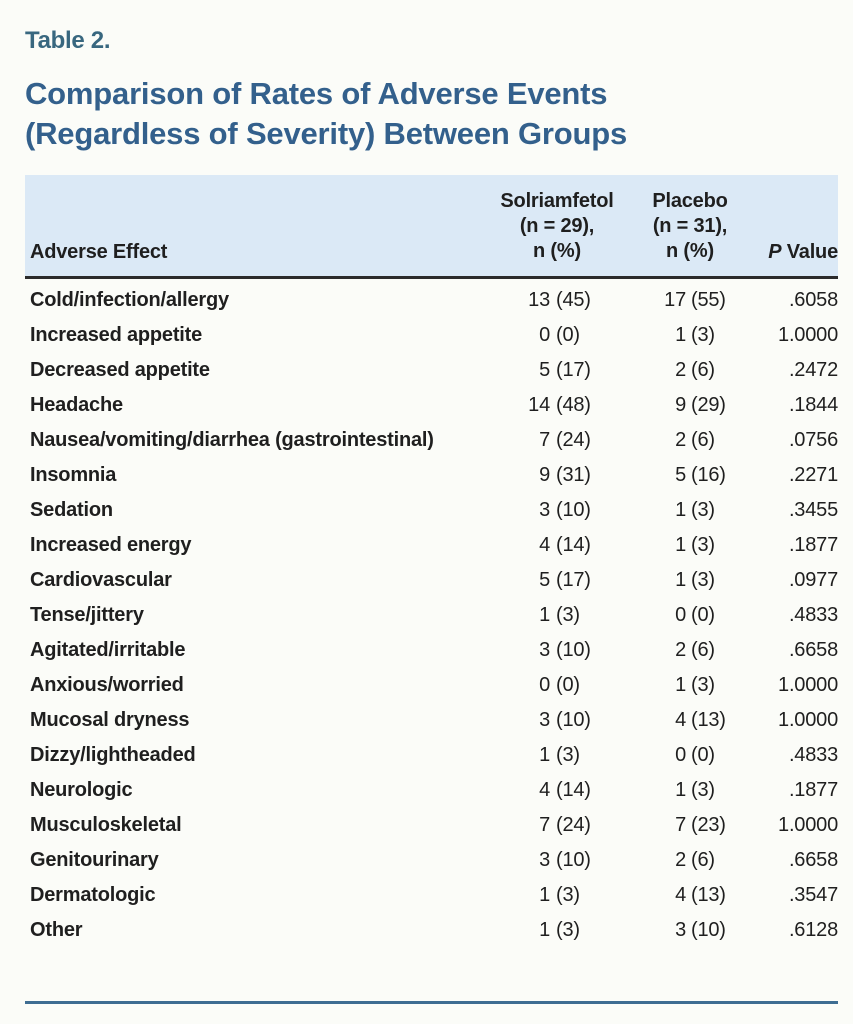 This screenshot has width=853, height=1024. Describe the element at coordinates (813, 755) in the screenshot. I see `p-value-cell: .4833` at that location.